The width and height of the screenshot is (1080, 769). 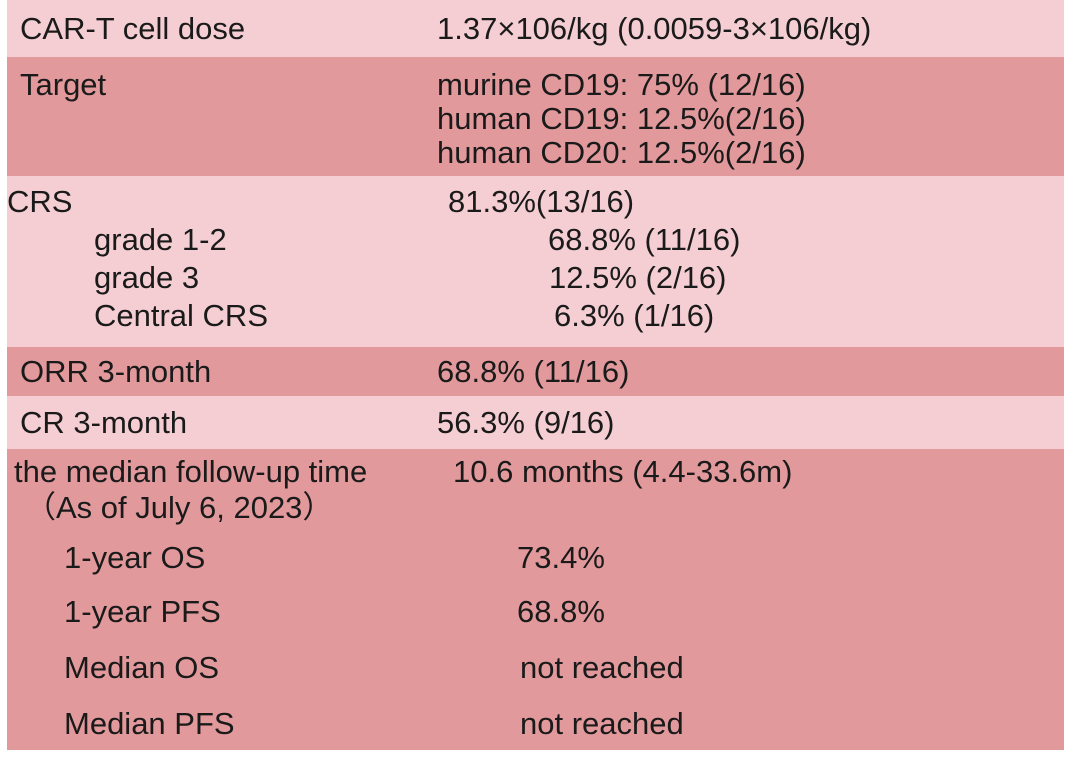 What do you see at coordinates (621, 84) in the screenshot?
I see `target-value-line: murine CD19: 75% (12/16)` at bounding box center [621, 84].